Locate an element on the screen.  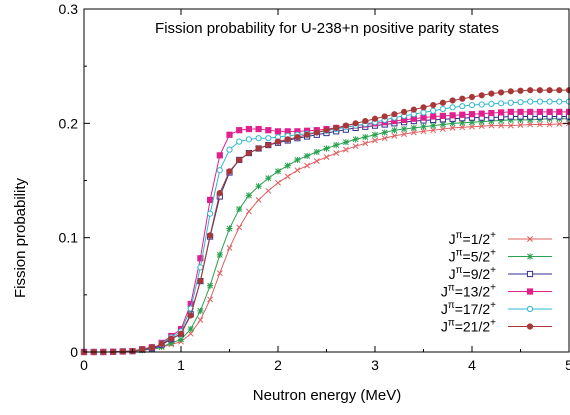
y-tick-label: 0.3 is located at coordinates (69, 9).